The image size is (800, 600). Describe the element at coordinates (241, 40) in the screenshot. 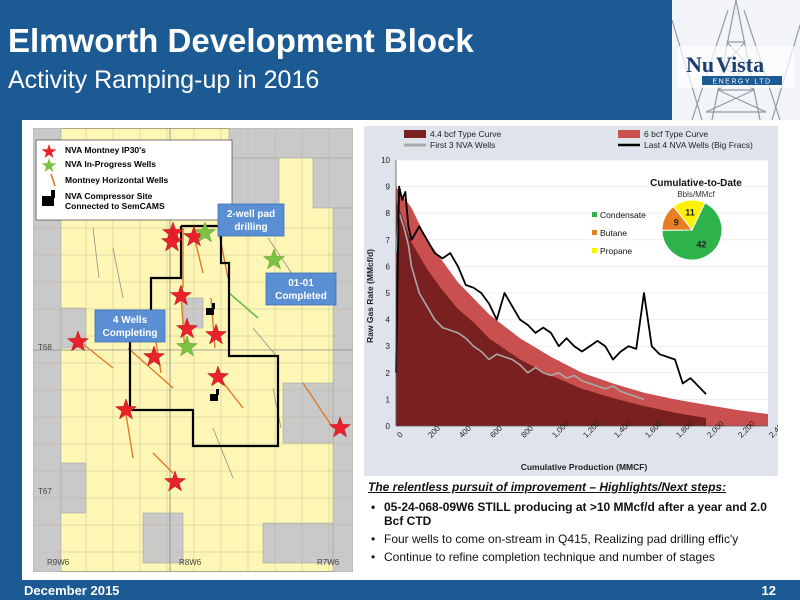

I see `slide-title: Elmworth Development Block` at that location.